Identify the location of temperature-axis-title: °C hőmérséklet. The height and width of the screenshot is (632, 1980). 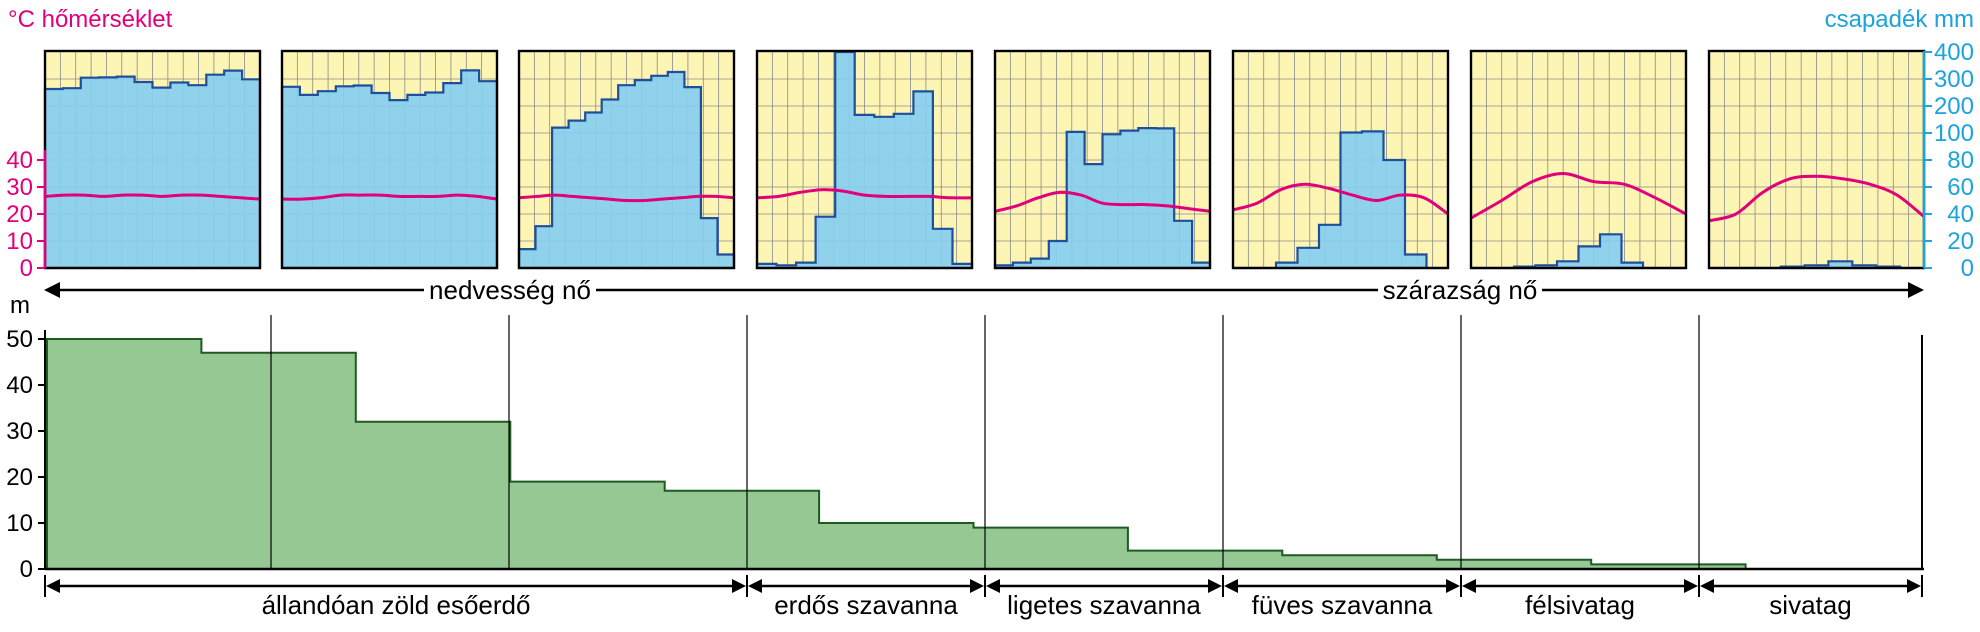
(90, 19).